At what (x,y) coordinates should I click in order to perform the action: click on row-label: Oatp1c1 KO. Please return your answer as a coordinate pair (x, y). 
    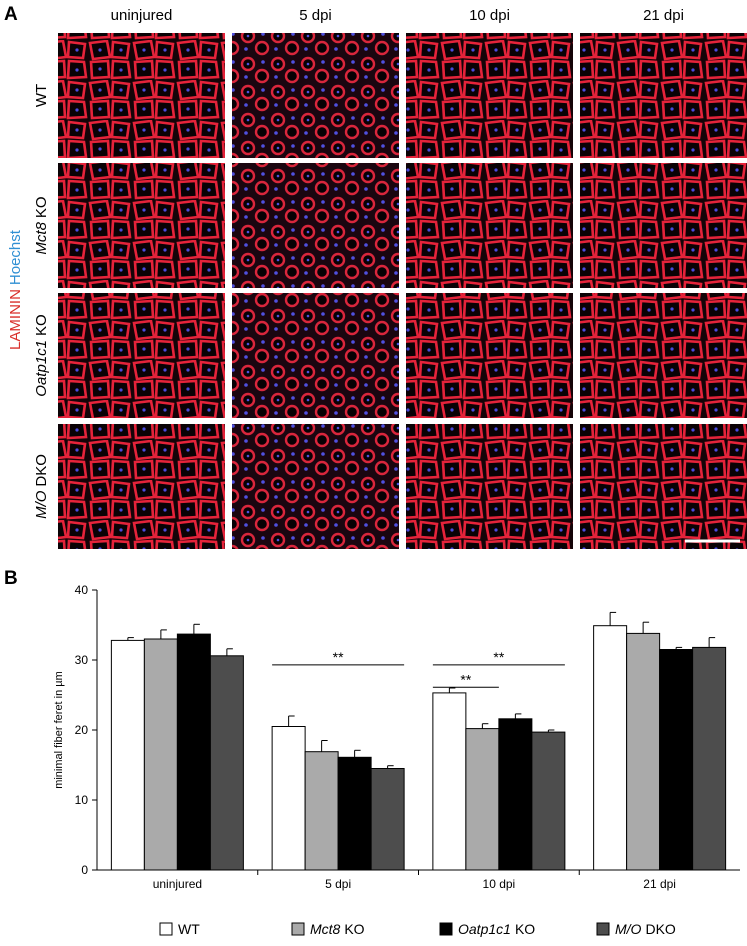
    Looking at the image, I should click on (41, 355).